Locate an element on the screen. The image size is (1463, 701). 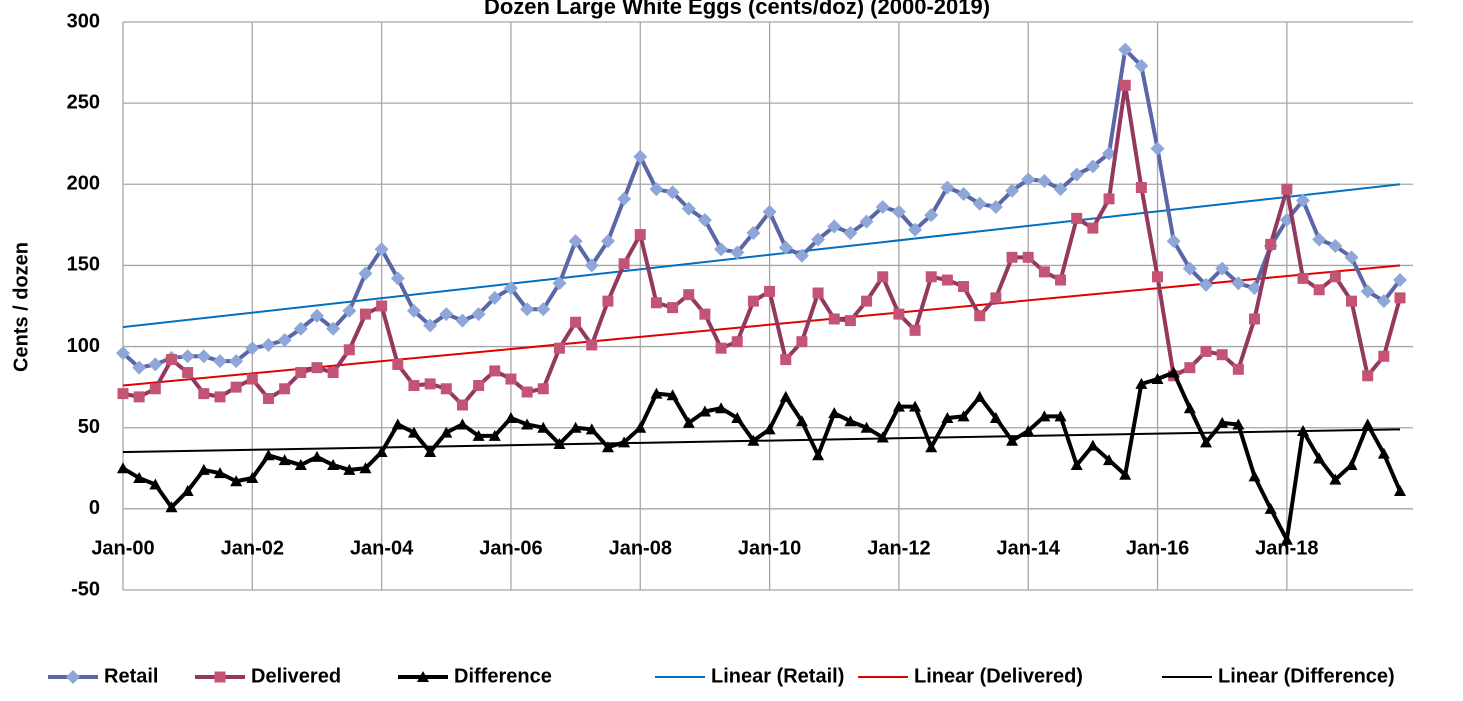
x-tick-label: Jan-08 is located at coordinates (640, 548).